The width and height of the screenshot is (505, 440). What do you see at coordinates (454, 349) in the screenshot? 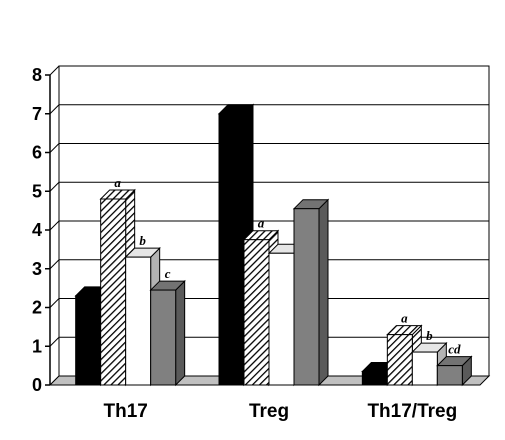
I see `annotation-label: cd` at bounding box center [454, 349].